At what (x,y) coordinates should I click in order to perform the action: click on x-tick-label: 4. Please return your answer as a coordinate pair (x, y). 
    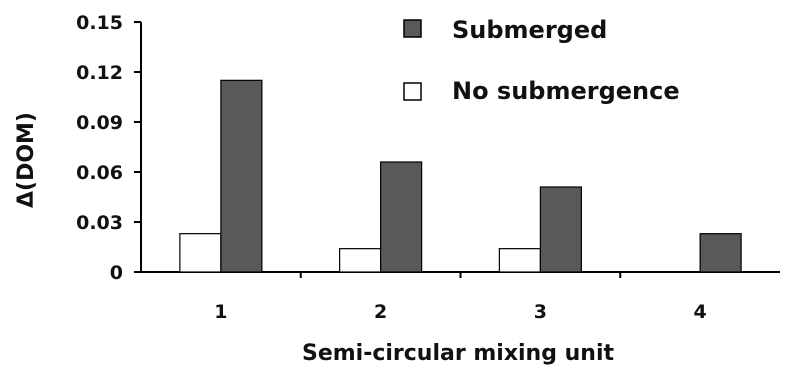
    Looking at the image, I should click on (700, 312).